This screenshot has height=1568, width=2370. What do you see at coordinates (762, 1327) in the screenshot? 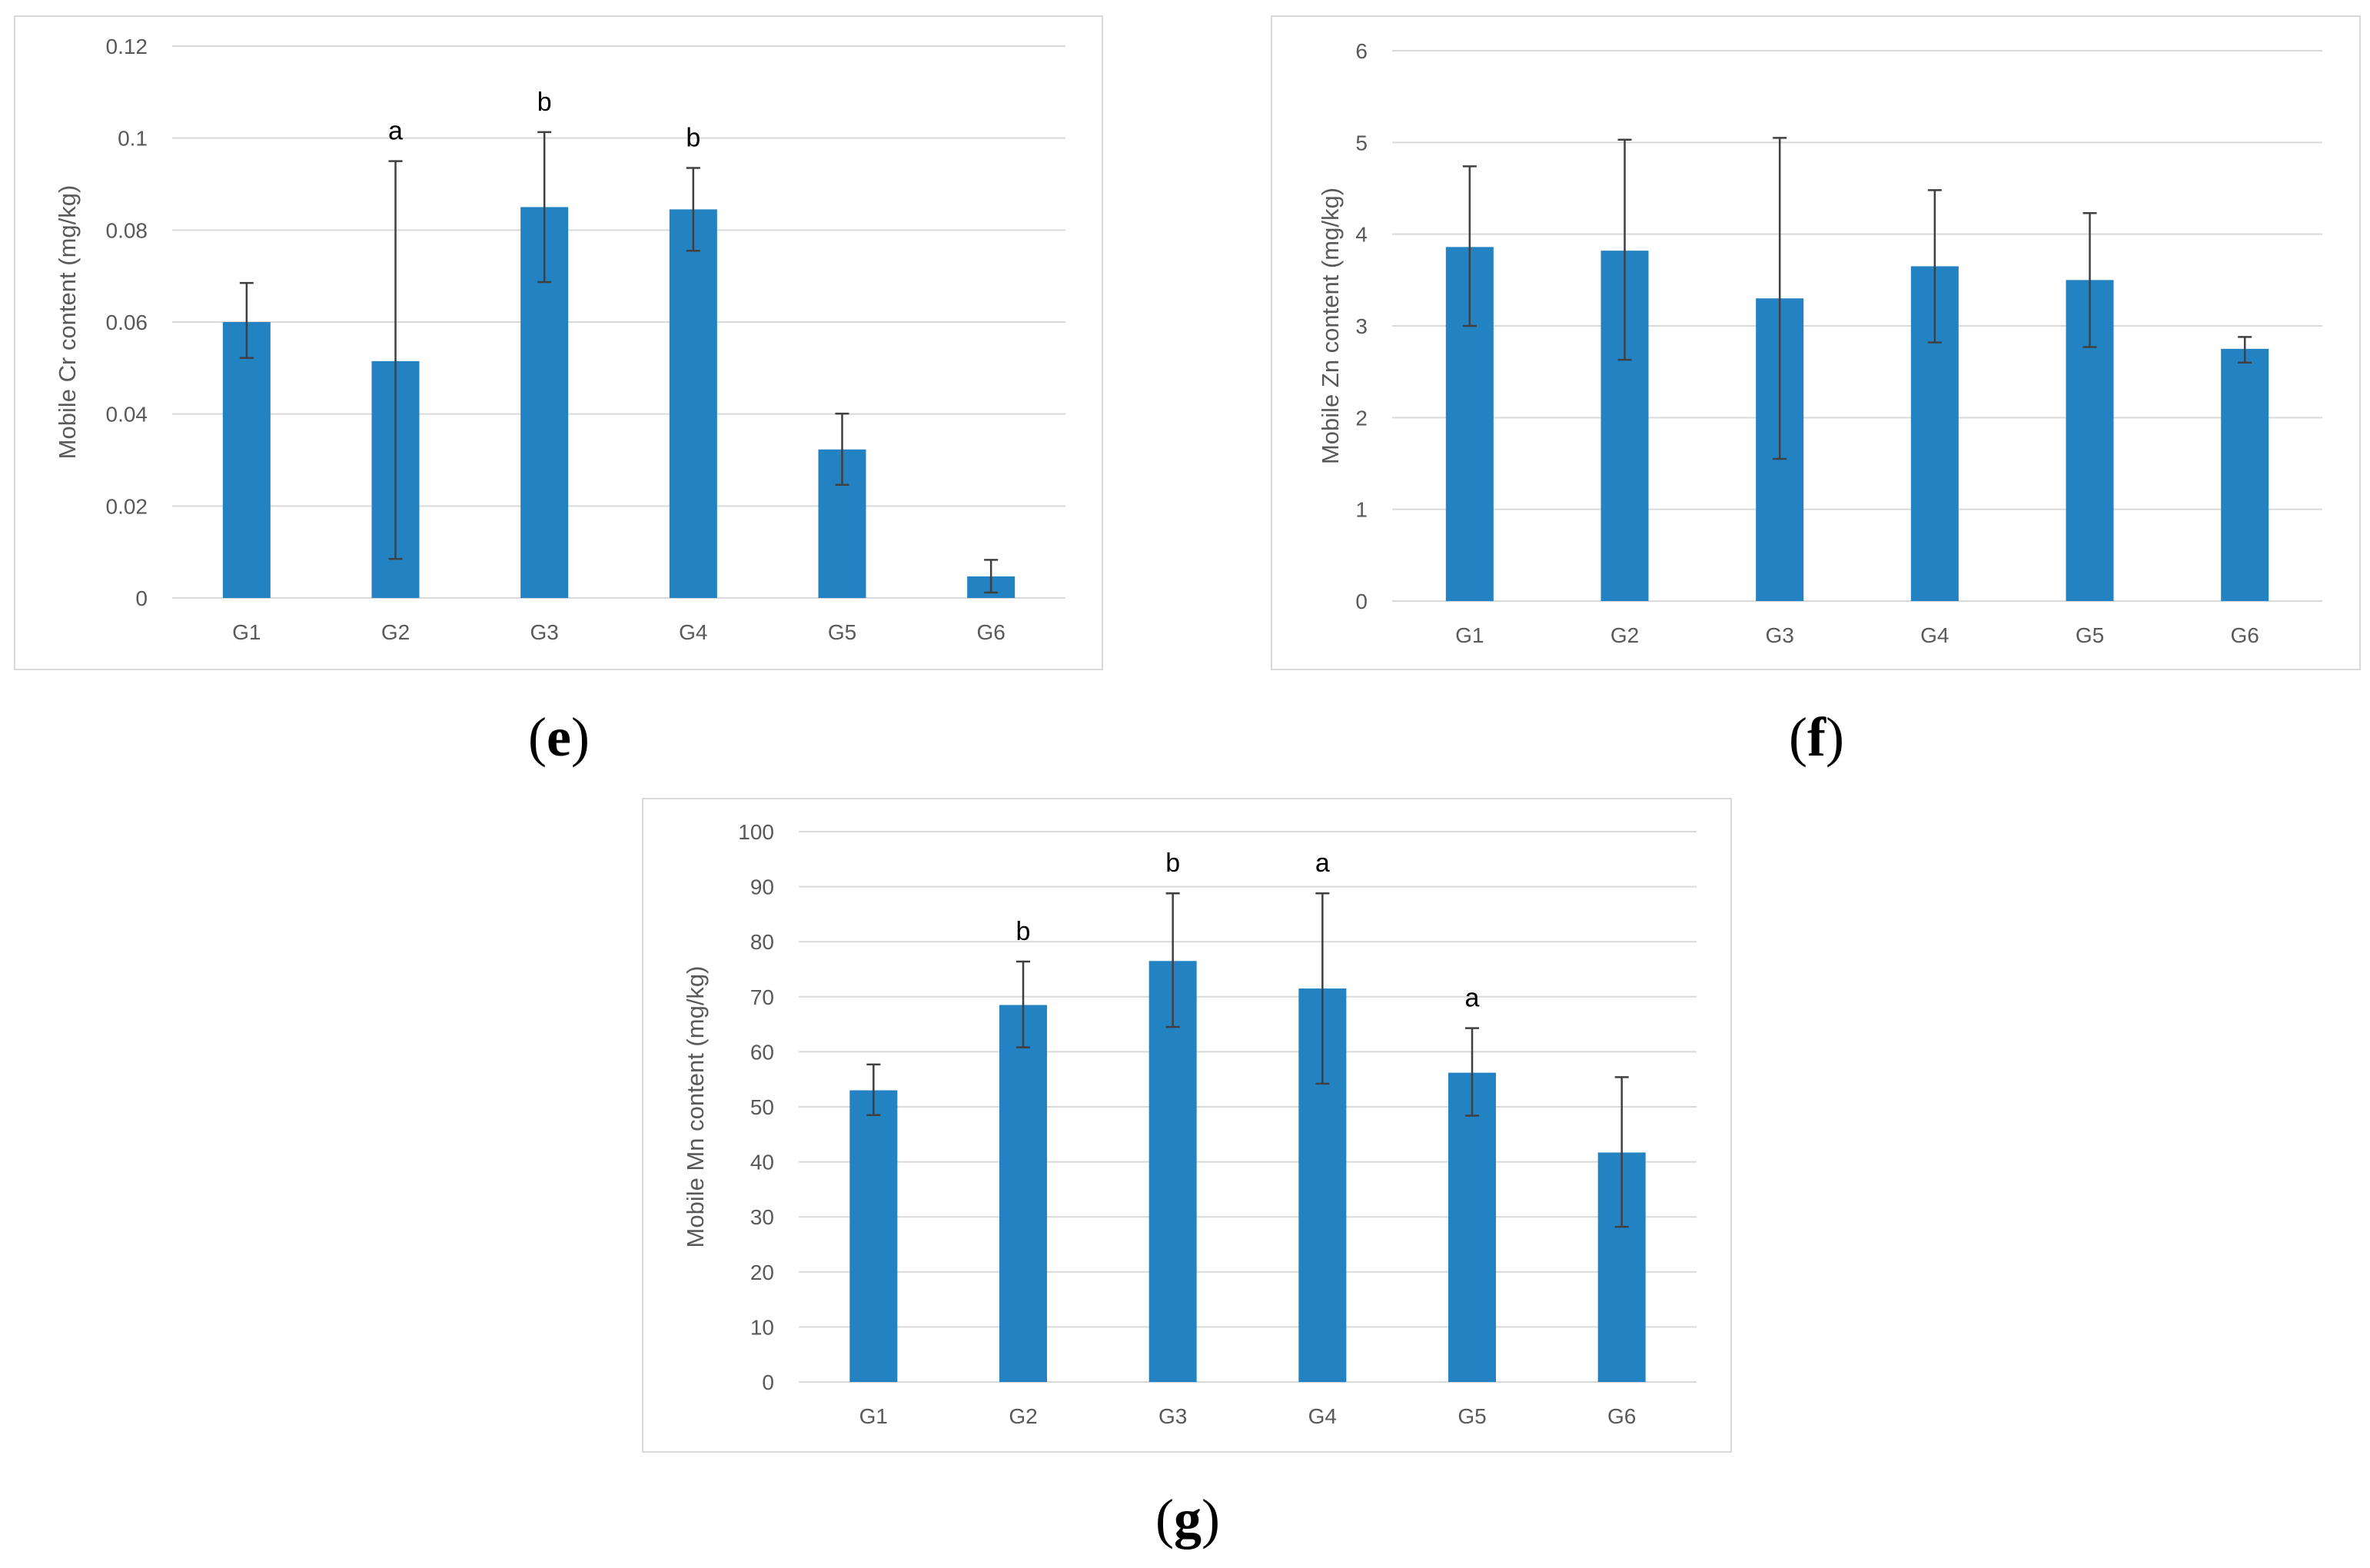
I see `y-tick-label-g-1: 10` at bounding box center [762, 1327].